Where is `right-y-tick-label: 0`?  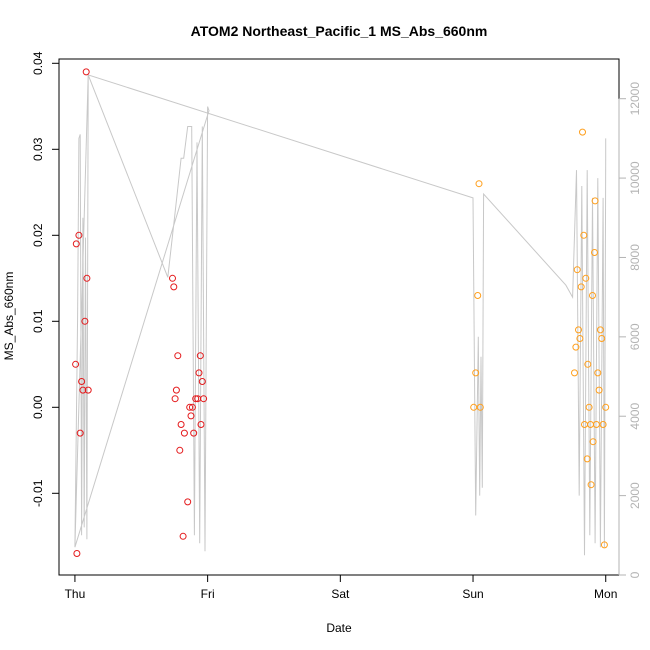
right-y-tick-label: 0 is located at coordinates (635, 574).